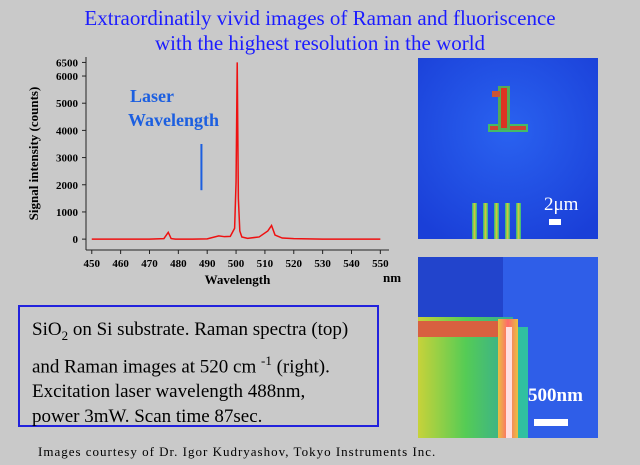 The height and width of the screenshot is (465, 640). Describe the element at coordinates (47, 329) in the screenshot. I see `text: SiO` at that location.